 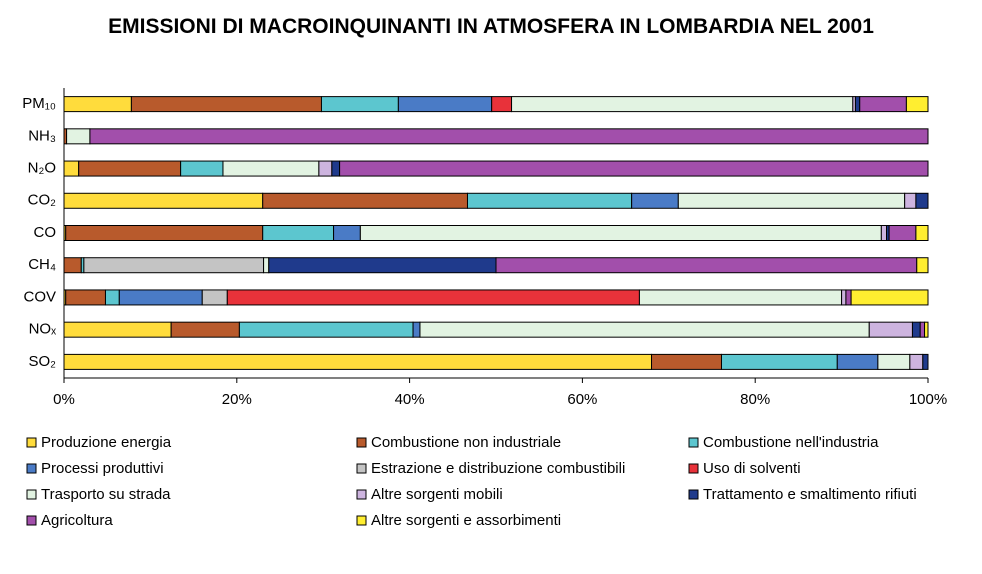 What do you see at coordinates (43, 329) in the screenshot?
I see `y-tick-label: NOₓ` at bounding box center [43, 329].